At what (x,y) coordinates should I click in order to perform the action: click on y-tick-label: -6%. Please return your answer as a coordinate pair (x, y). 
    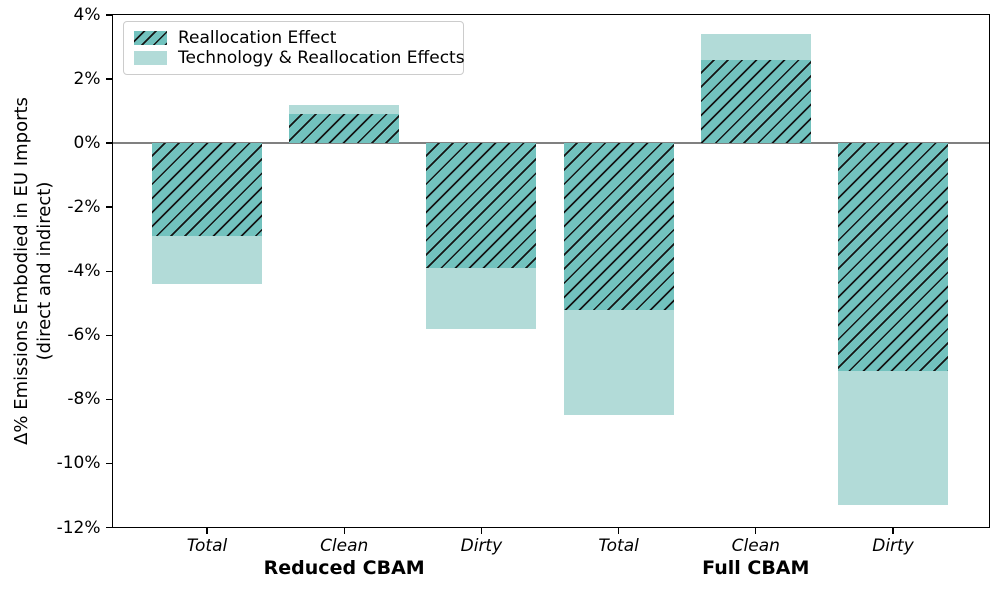
    Looking at the image, I should click on (84, 335).